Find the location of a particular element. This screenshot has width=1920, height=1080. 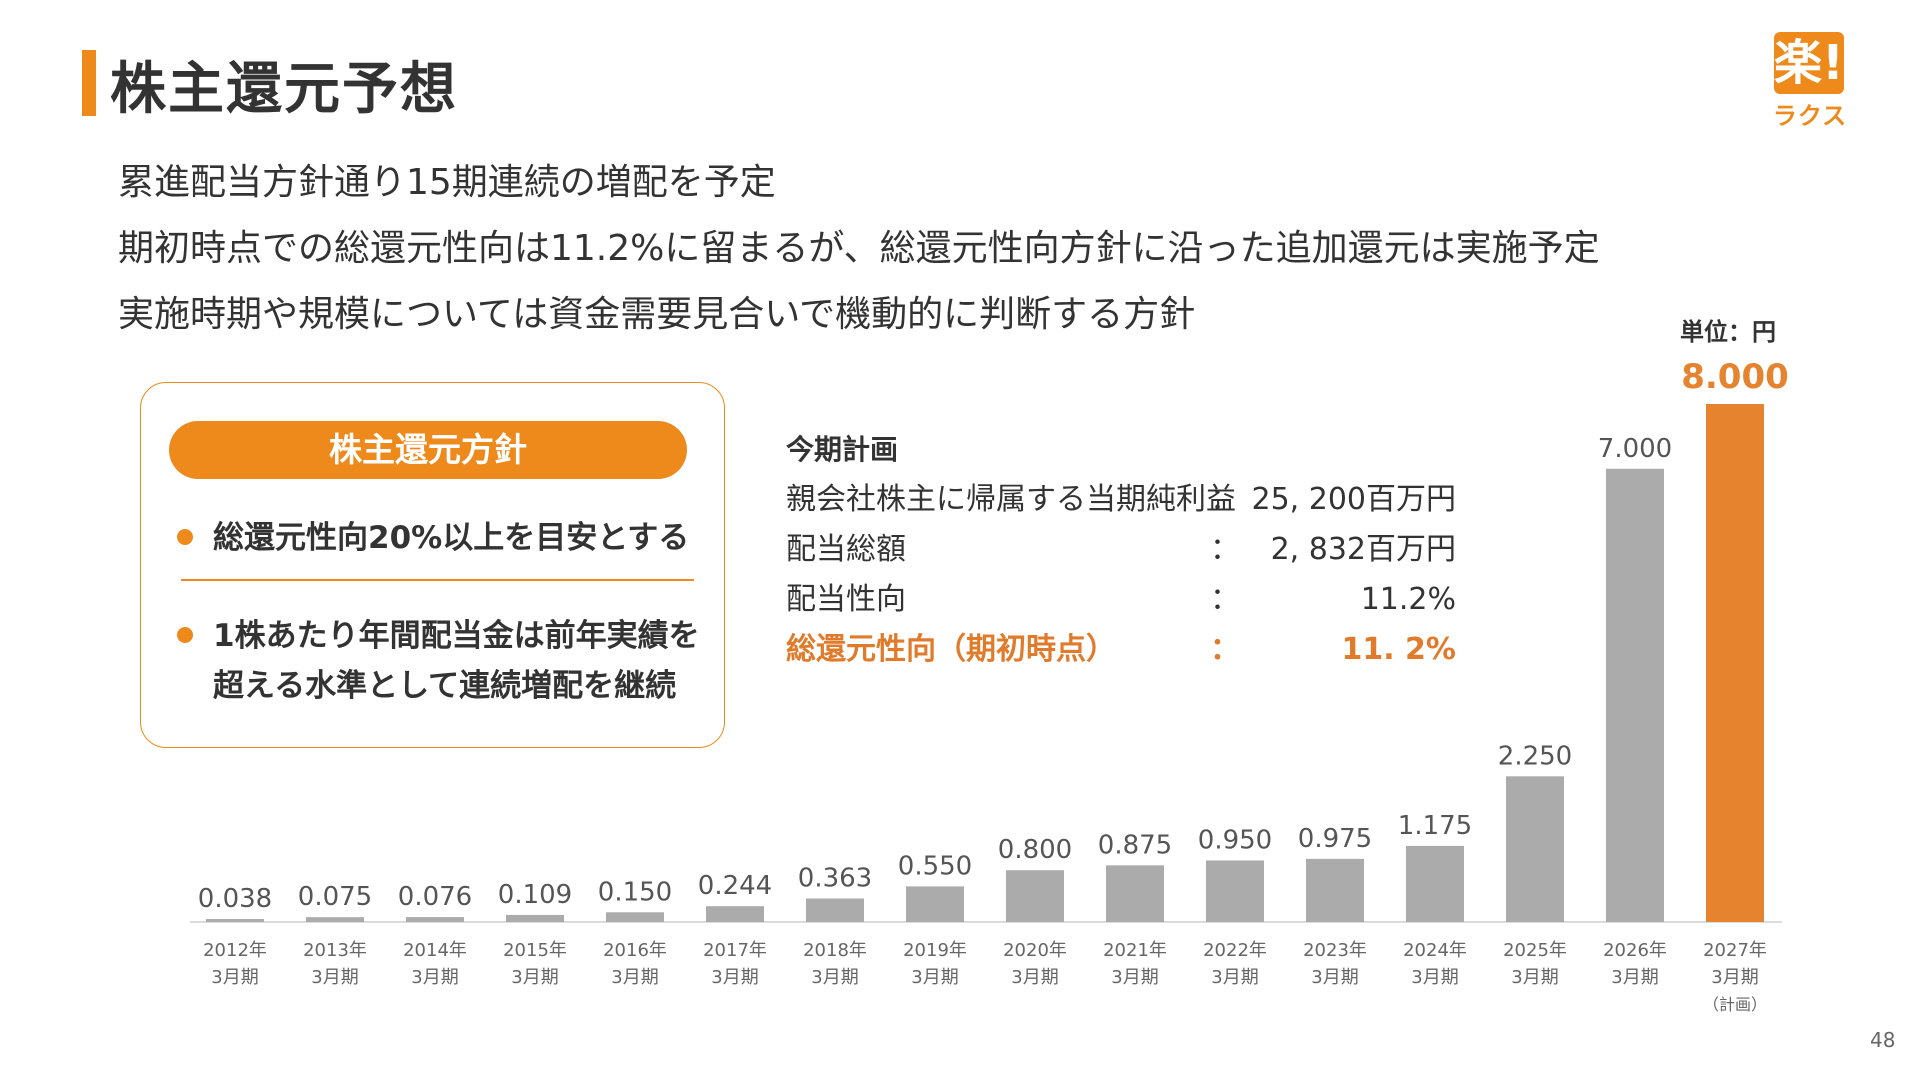

x-tick-label: 2018年 is located at coordinates (835, 950).